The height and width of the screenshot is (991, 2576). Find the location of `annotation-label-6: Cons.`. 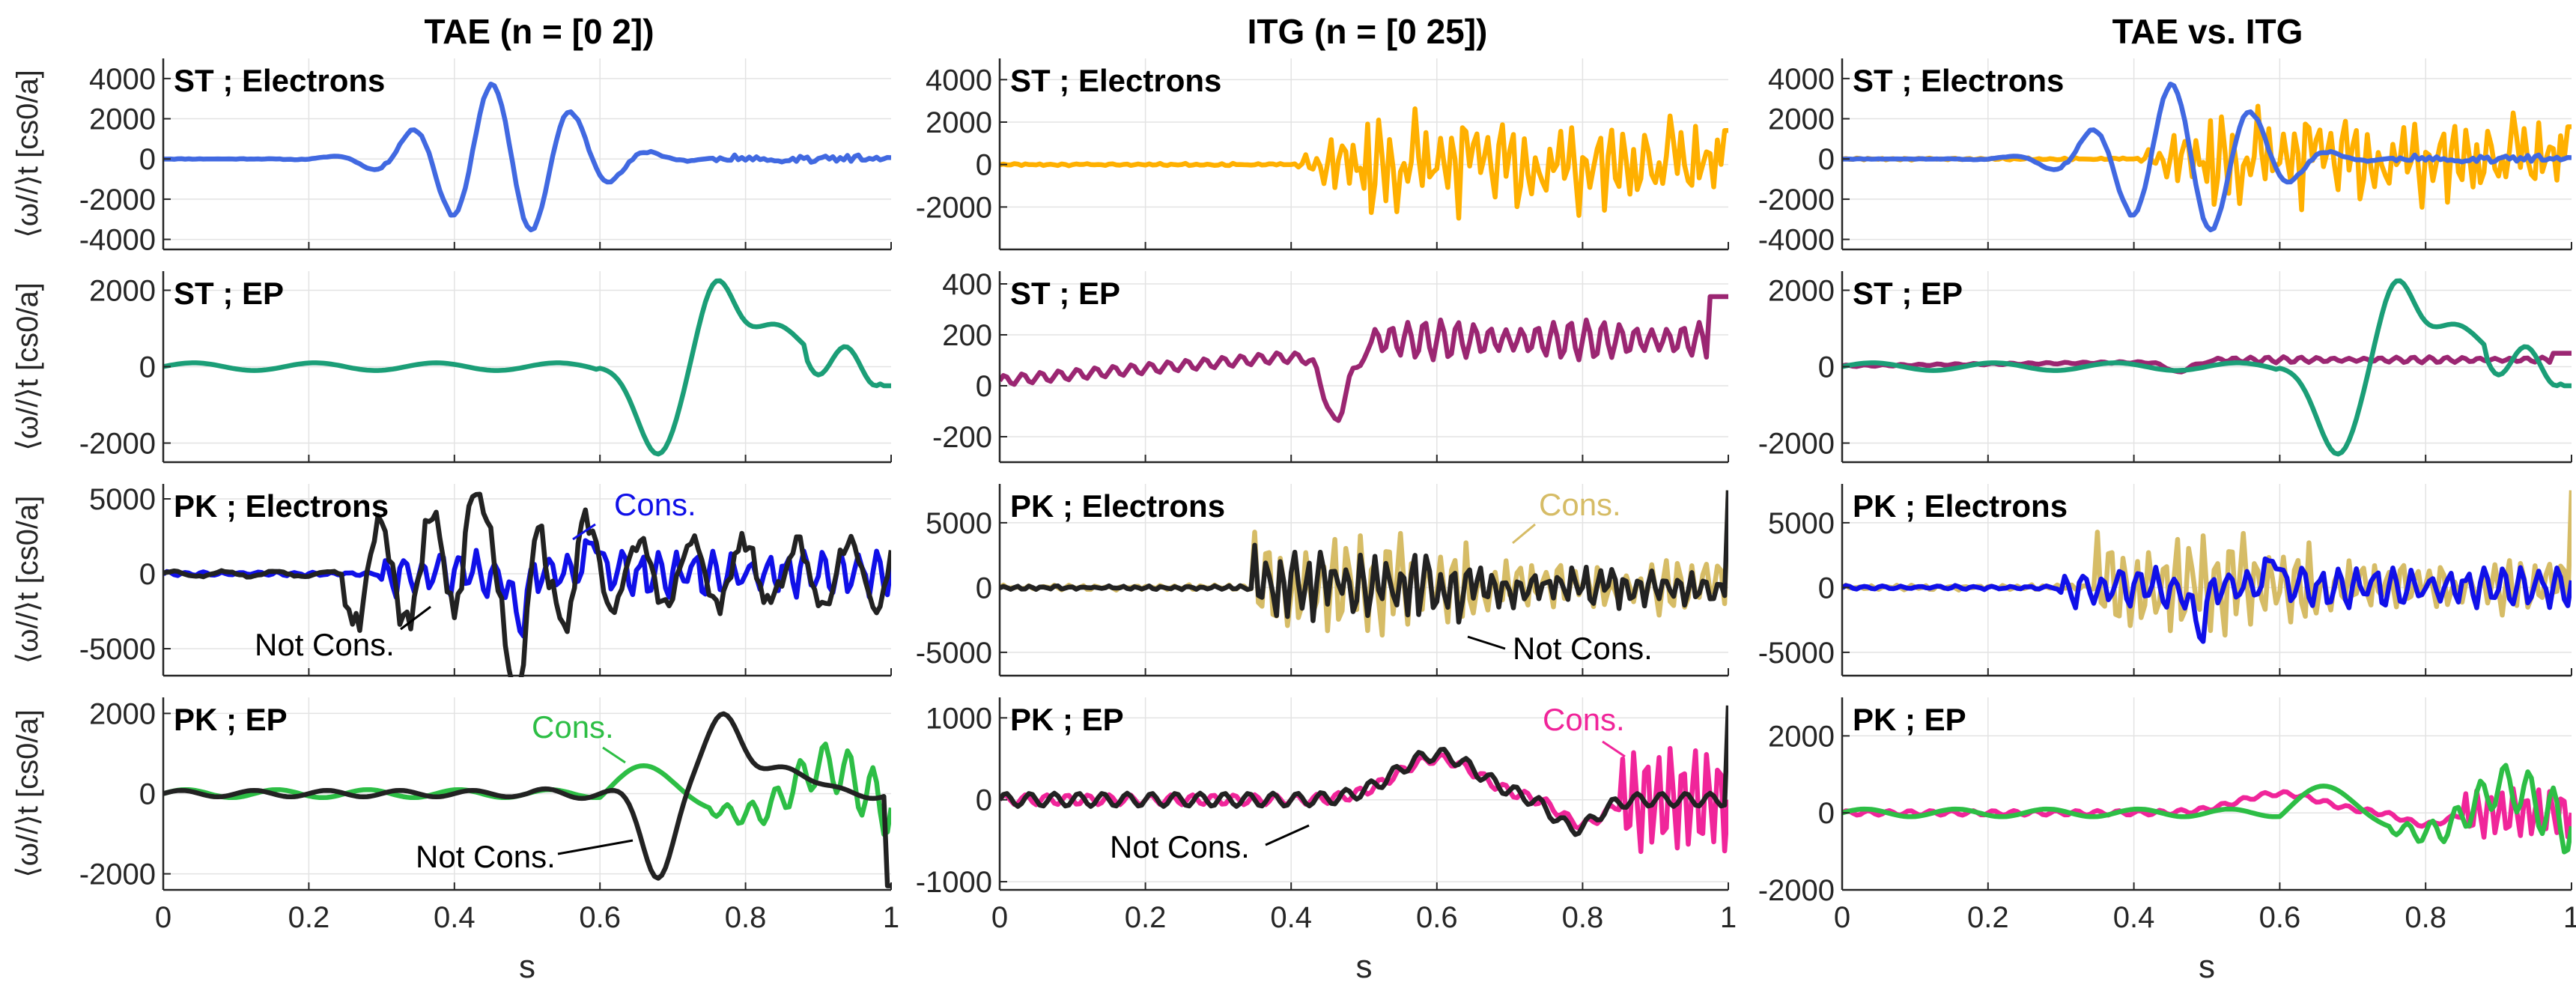

annotation-label-6: Cons. is located at coordinates (1584, 719).